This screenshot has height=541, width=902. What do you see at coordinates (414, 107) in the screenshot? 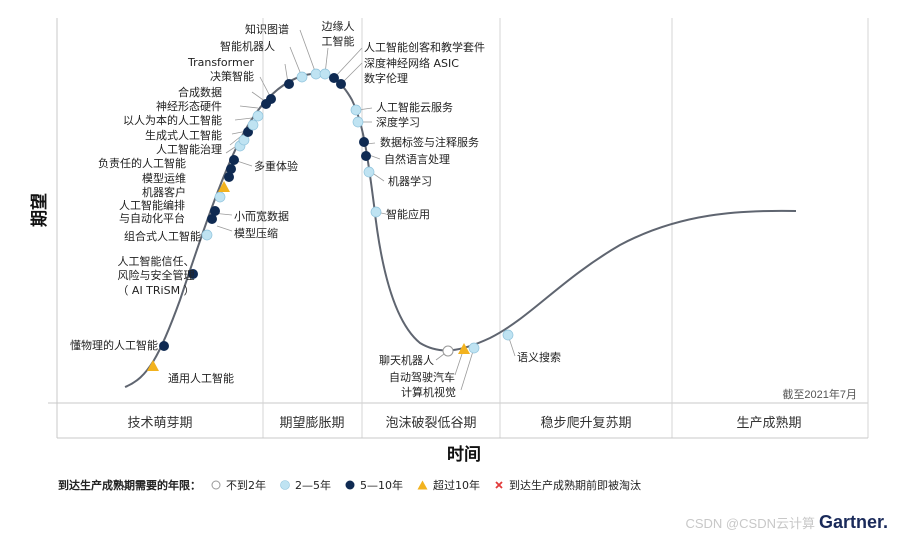
I see `tech-label-ai-cloud: 人工智能云服务` at bounding box center [414, 107].